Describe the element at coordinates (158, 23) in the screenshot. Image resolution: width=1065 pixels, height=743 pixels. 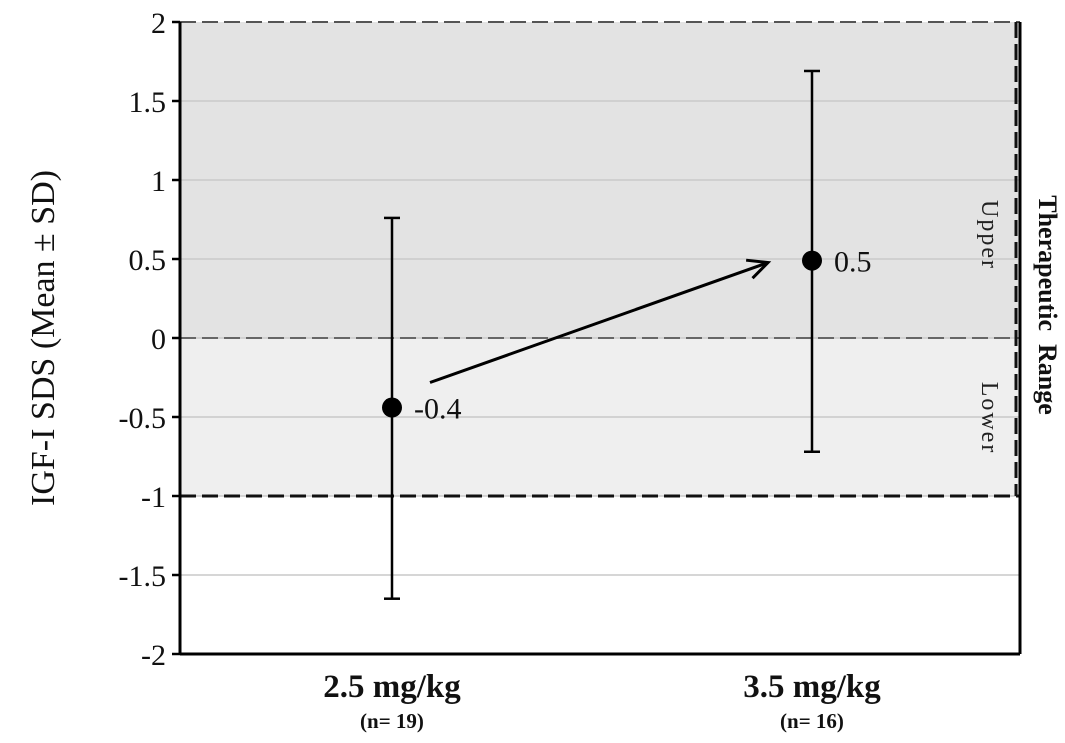
I see `y-tick-label: 2` at that location.